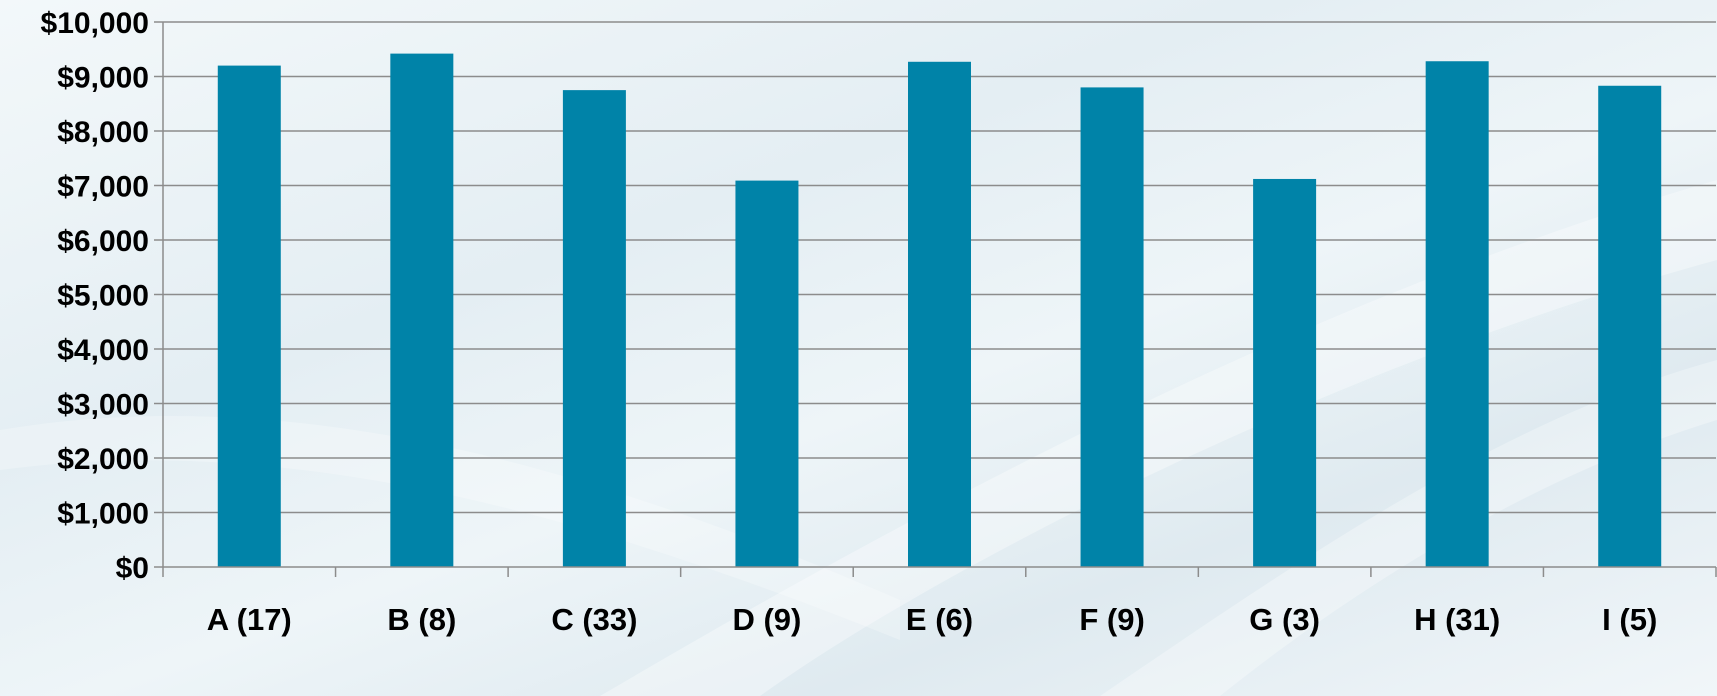  I want to click on x-category-label: D (9), so click(766, 619).